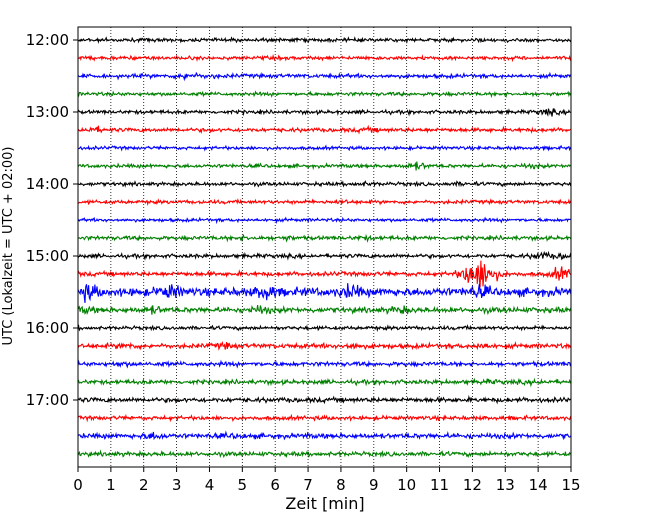  I want to click on x-tick-label-1: 1, so click(111, 485).